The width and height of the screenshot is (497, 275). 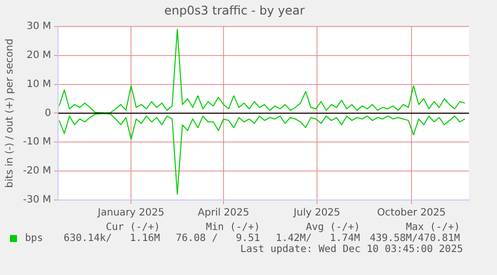 What do you see at coordinates (411, 213) in the screenshot?
I see `x-tick-label: October 2025` at bounding box center [411, 213].